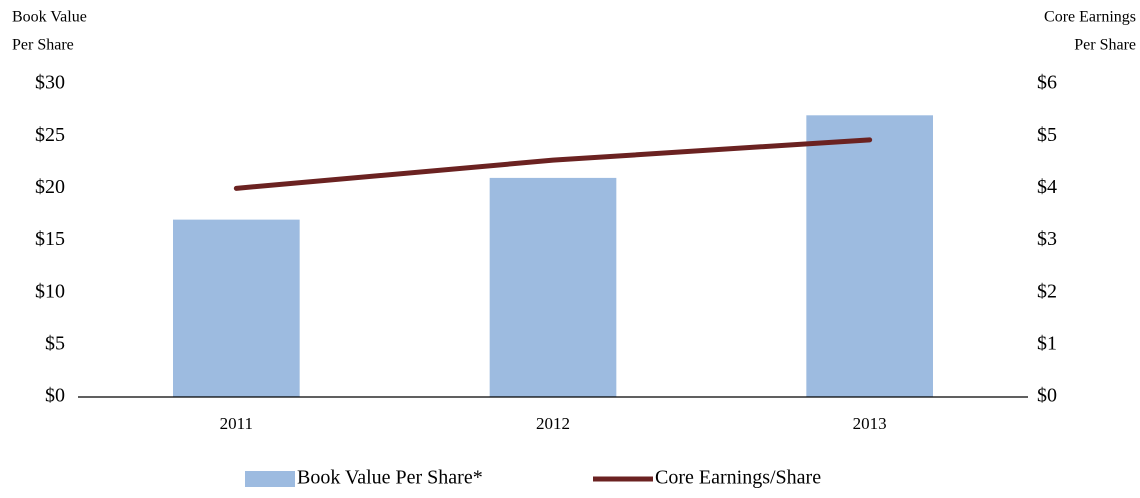 This screenshot has width=1140, height=498. I want to click on y2-tick-label: $3, so click(1047, 239).